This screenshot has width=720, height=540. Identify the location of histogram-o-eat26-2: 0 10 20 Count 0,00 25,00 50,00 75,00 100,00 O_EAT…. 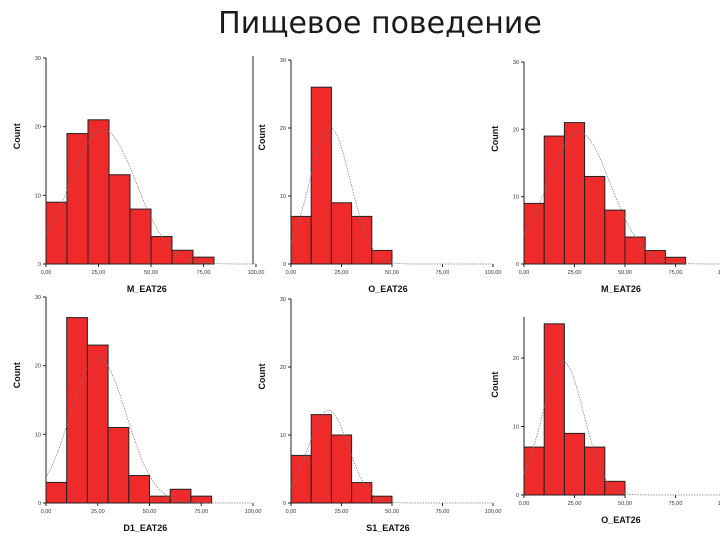
(605, 421).